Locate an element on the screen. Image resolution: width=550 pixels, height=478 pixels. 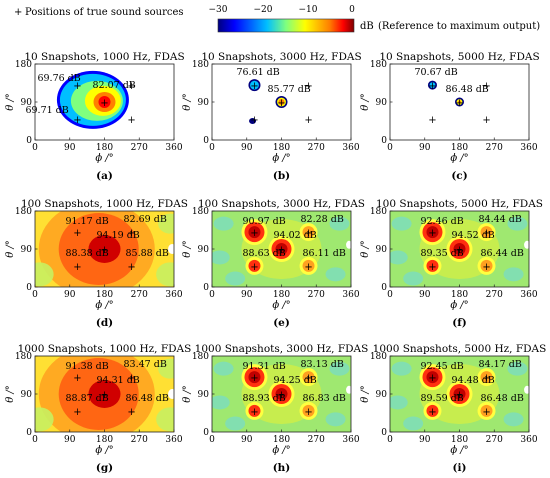
panel-letter: (e) is located at coordinates (281, 323).